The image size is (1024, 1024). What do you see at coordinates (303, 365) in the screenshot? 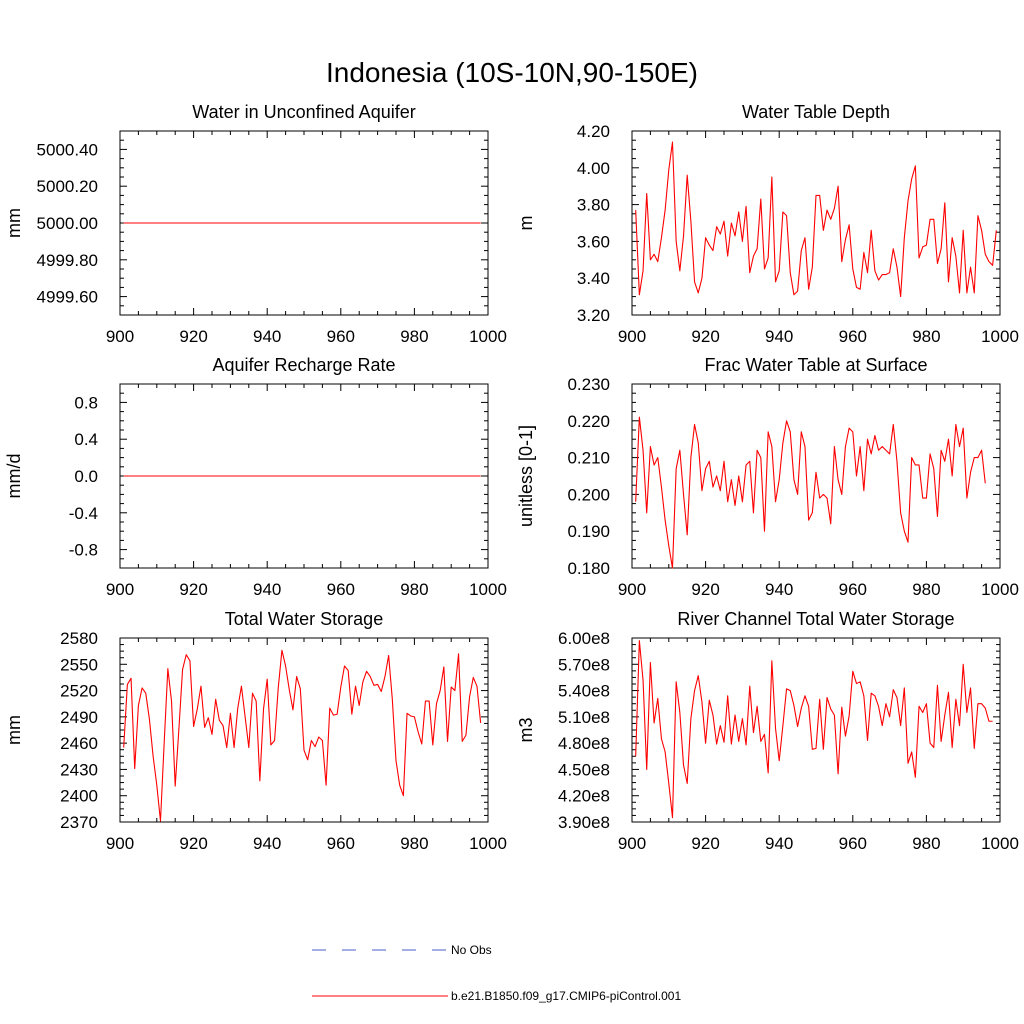
I see `panel-title: Aquifer Recharge Rate` at bounding box center [303, 365].